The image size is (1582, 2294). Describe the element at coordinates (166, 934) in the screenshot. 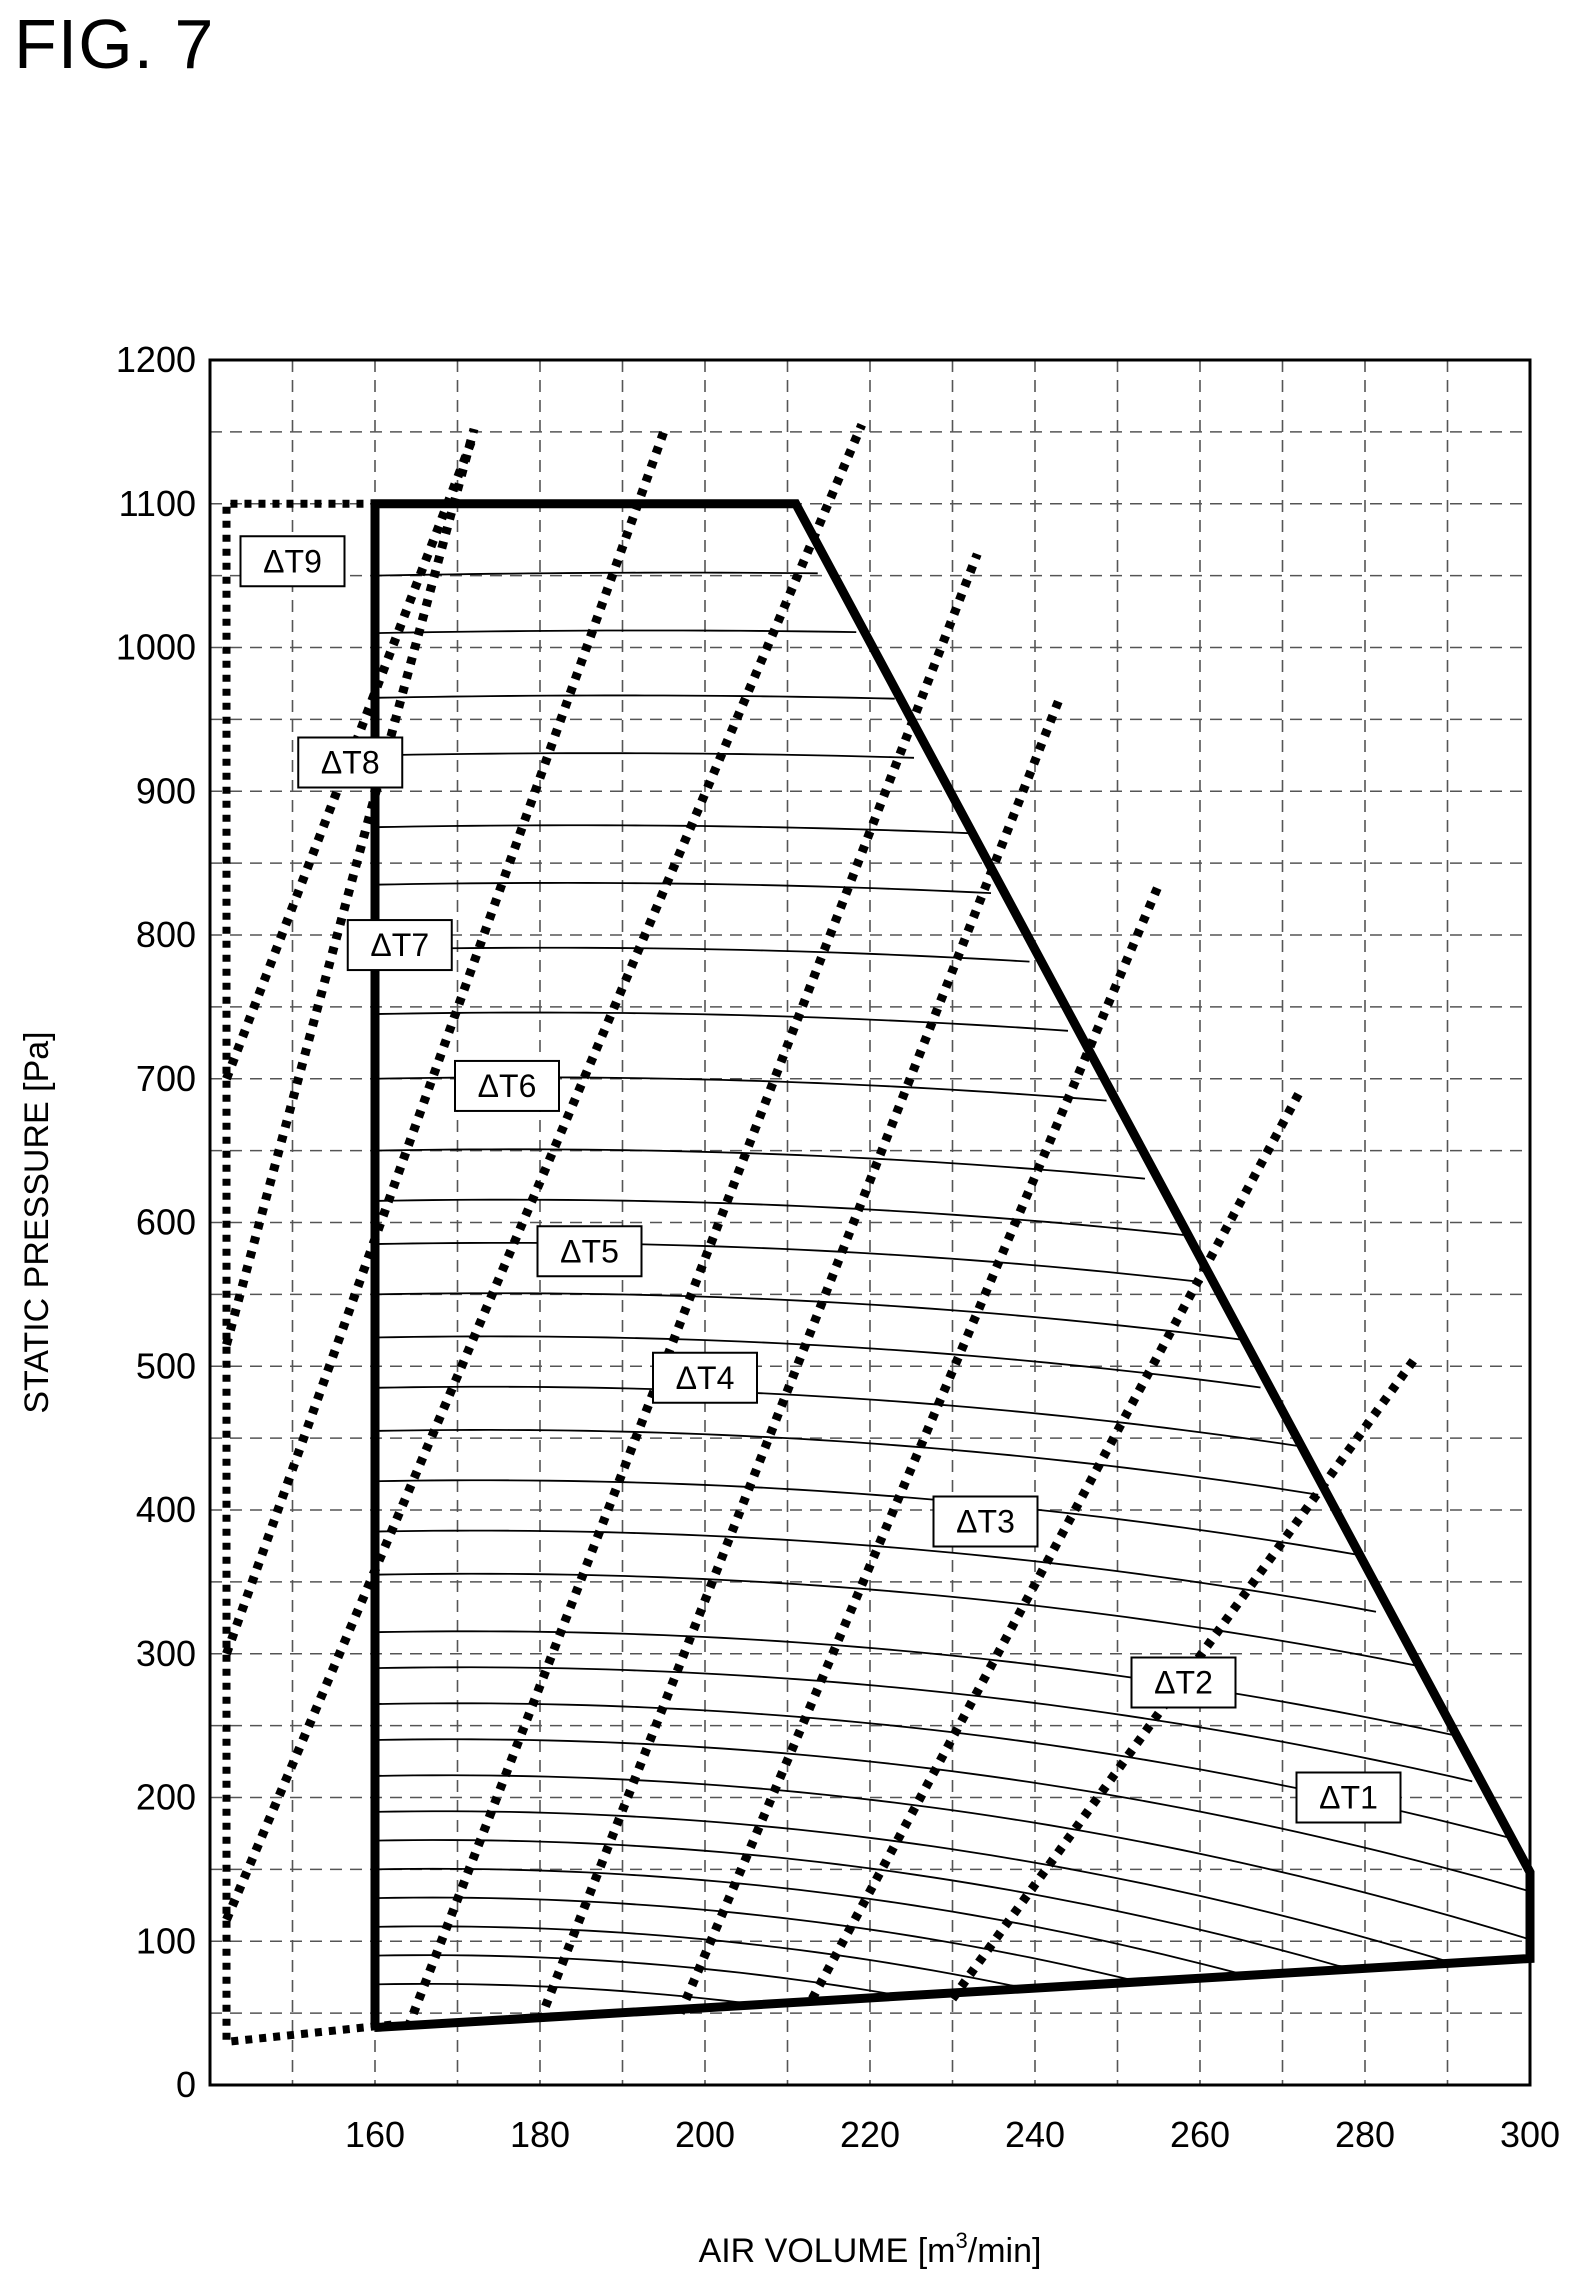

I see `y-tick-label: 800` at that location.